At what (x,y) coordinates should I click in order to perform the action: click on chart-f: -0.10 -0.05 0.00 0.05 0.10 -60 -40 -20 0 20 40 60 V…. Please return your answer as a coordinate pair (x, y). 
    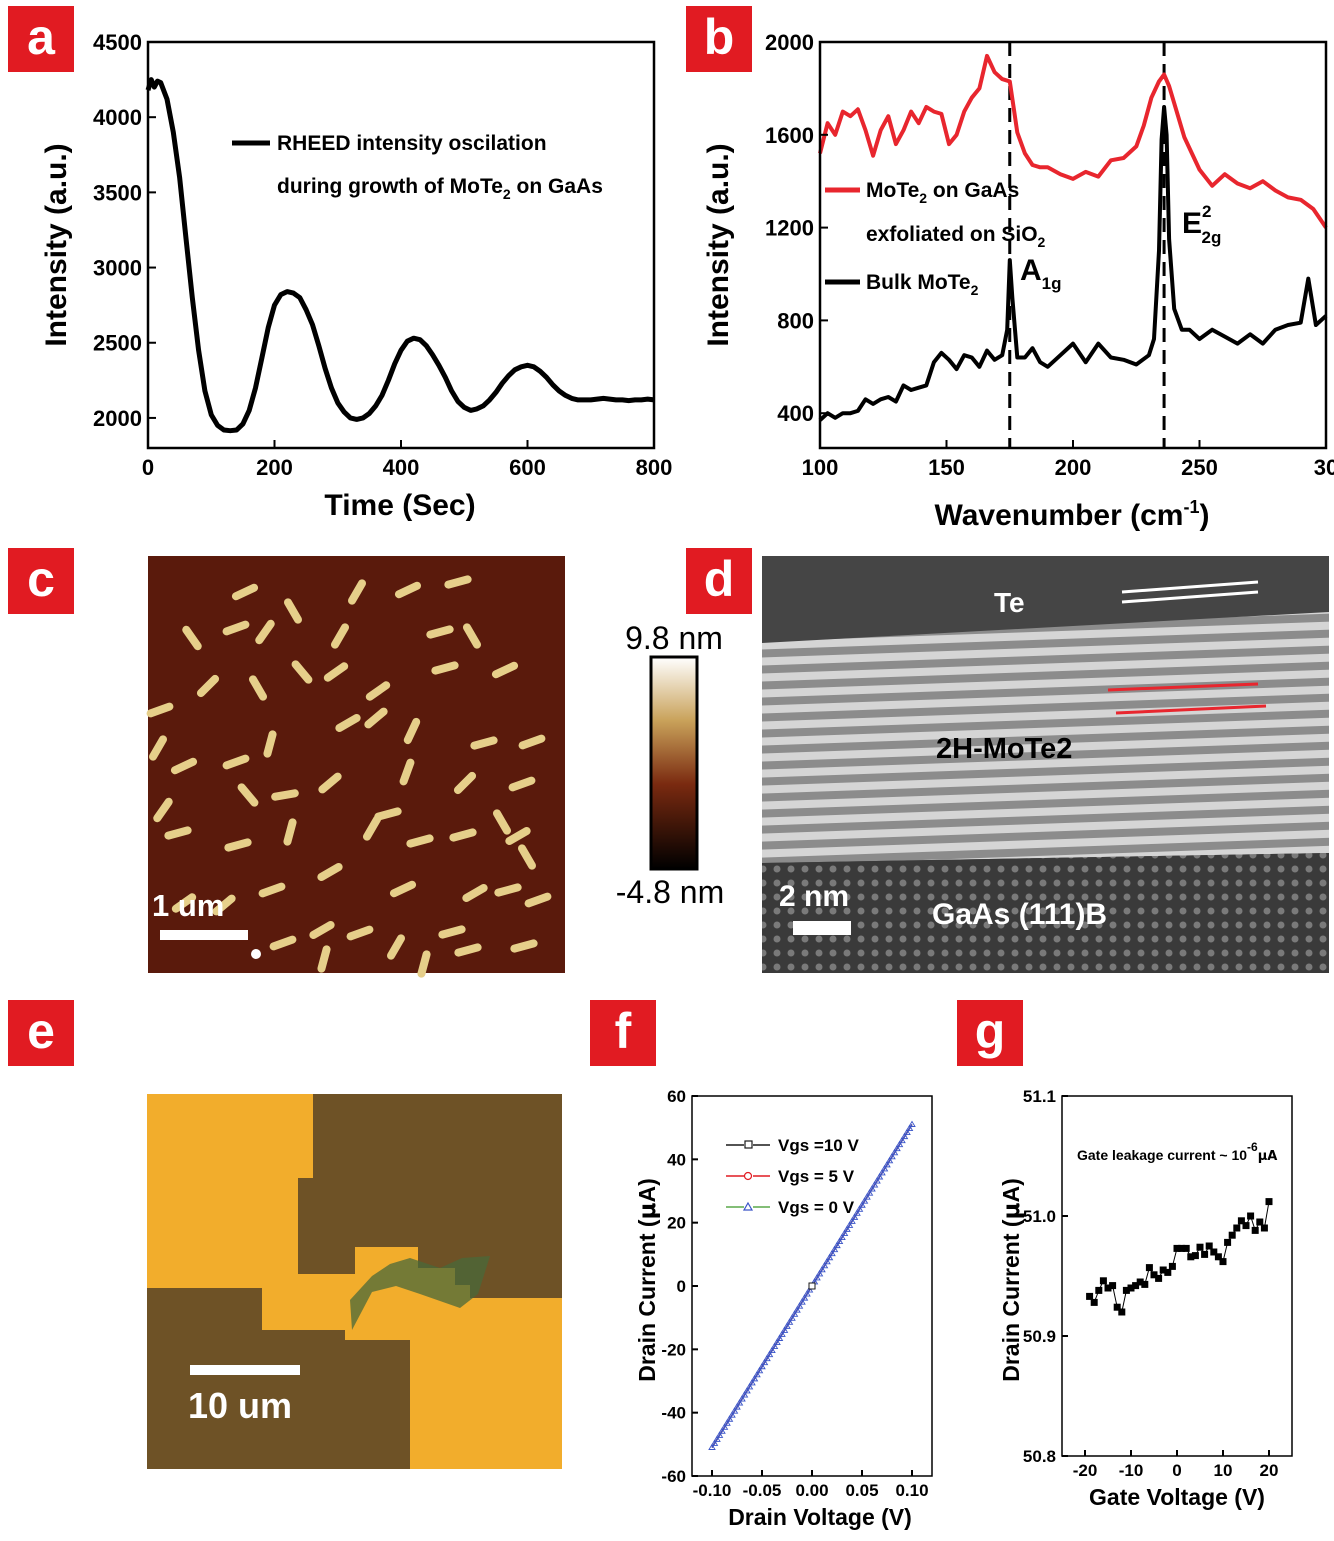
    Looking at the image, I should click on (783, 1308).